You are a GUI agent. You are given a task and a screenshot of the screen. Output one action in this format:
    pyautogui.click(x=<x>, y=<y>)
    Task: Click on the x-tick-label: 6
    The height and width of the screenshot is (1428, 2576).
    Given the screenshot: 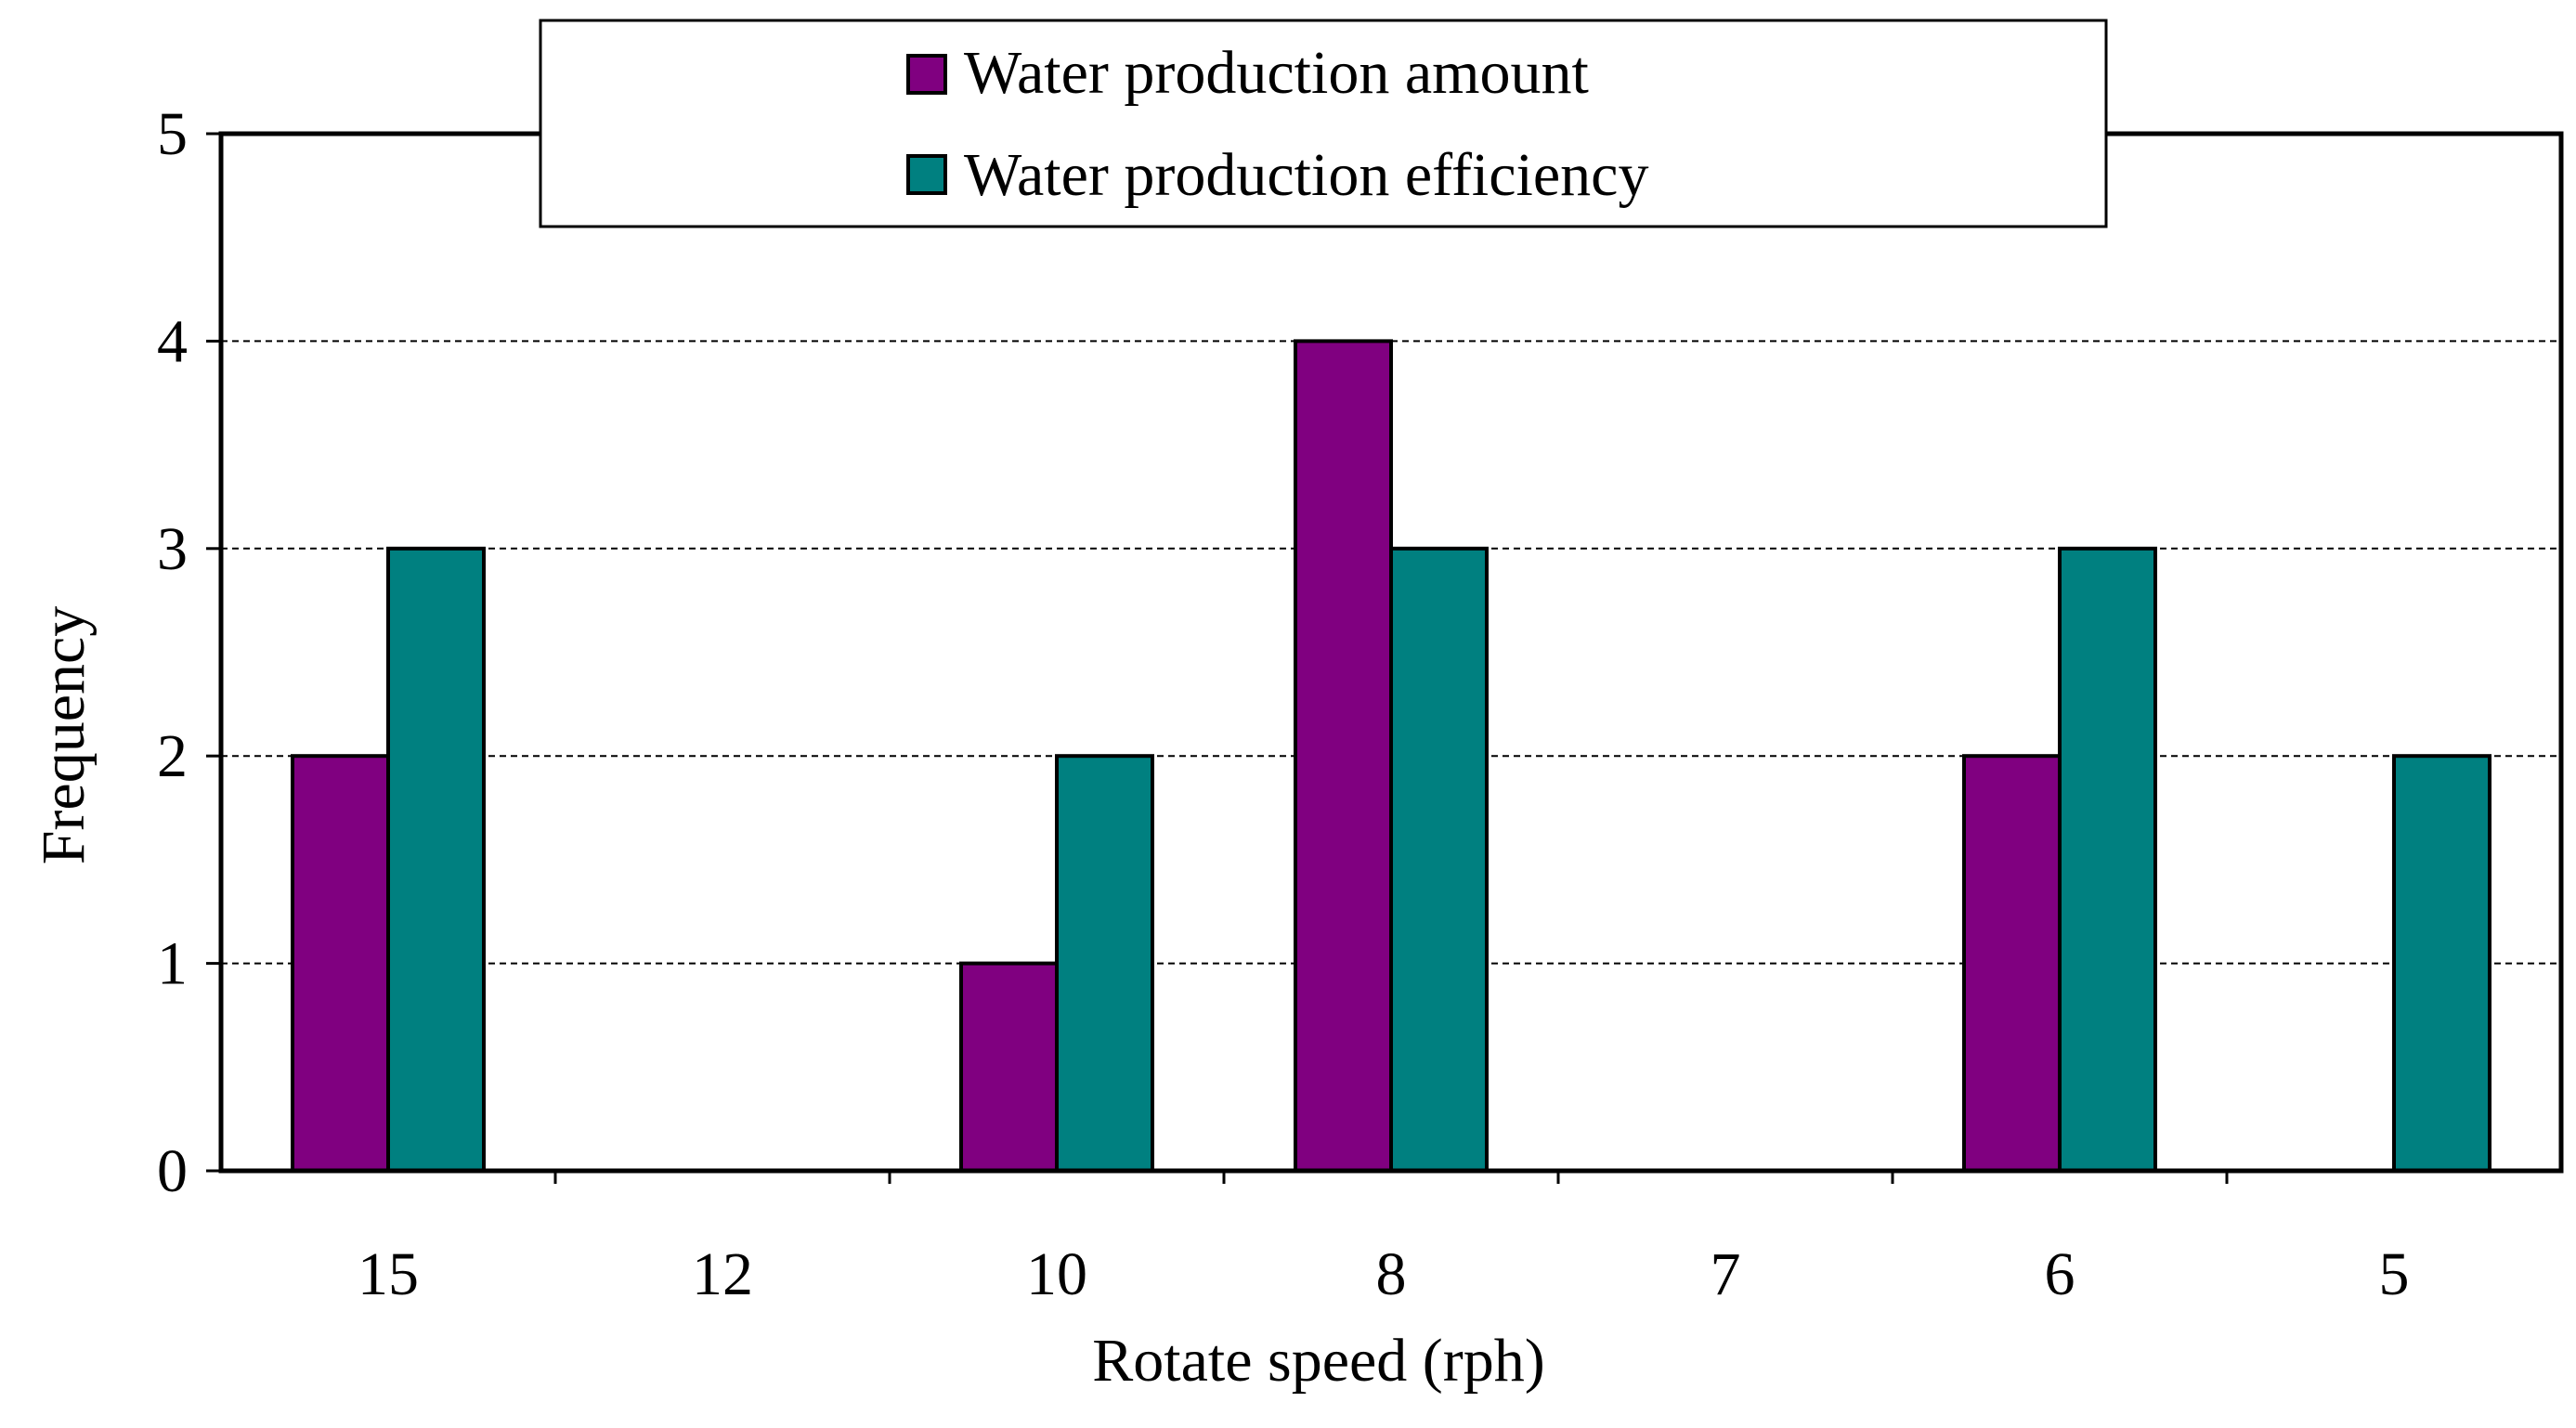 What is the action you would take?
    pyautogui.click(x=2060, y=1274)
    